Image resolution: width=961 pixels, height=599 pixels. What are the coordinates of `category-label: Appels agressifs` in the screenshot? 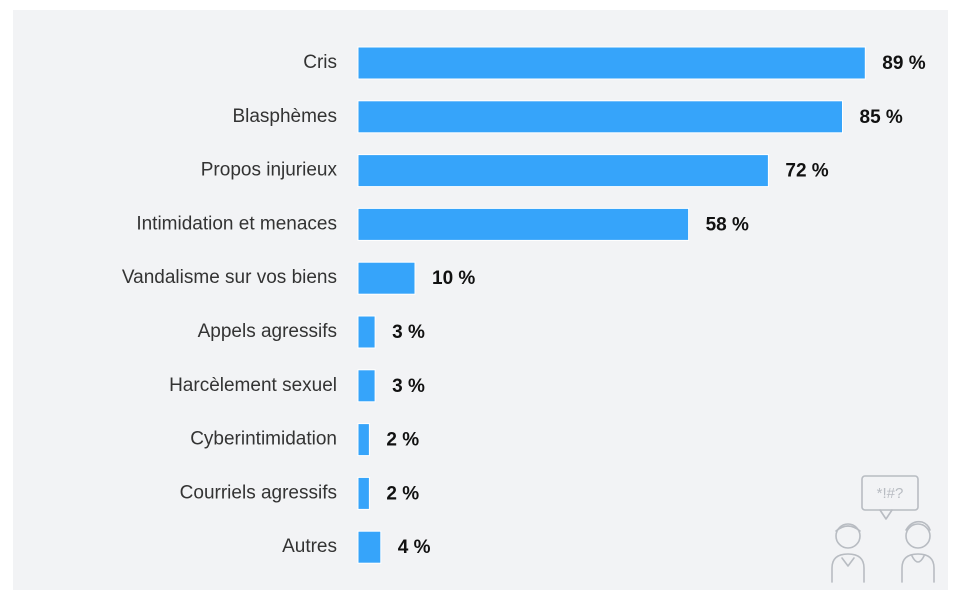 It's located at (267, 331).